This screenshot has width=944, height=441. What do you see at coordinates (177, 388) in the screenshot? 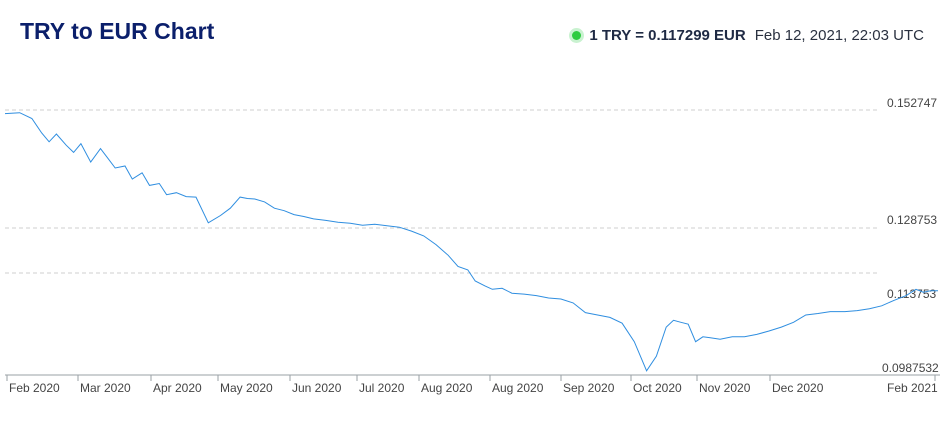
I see `x-tick-label: Apr 2020` at bounding box center [177, 388].